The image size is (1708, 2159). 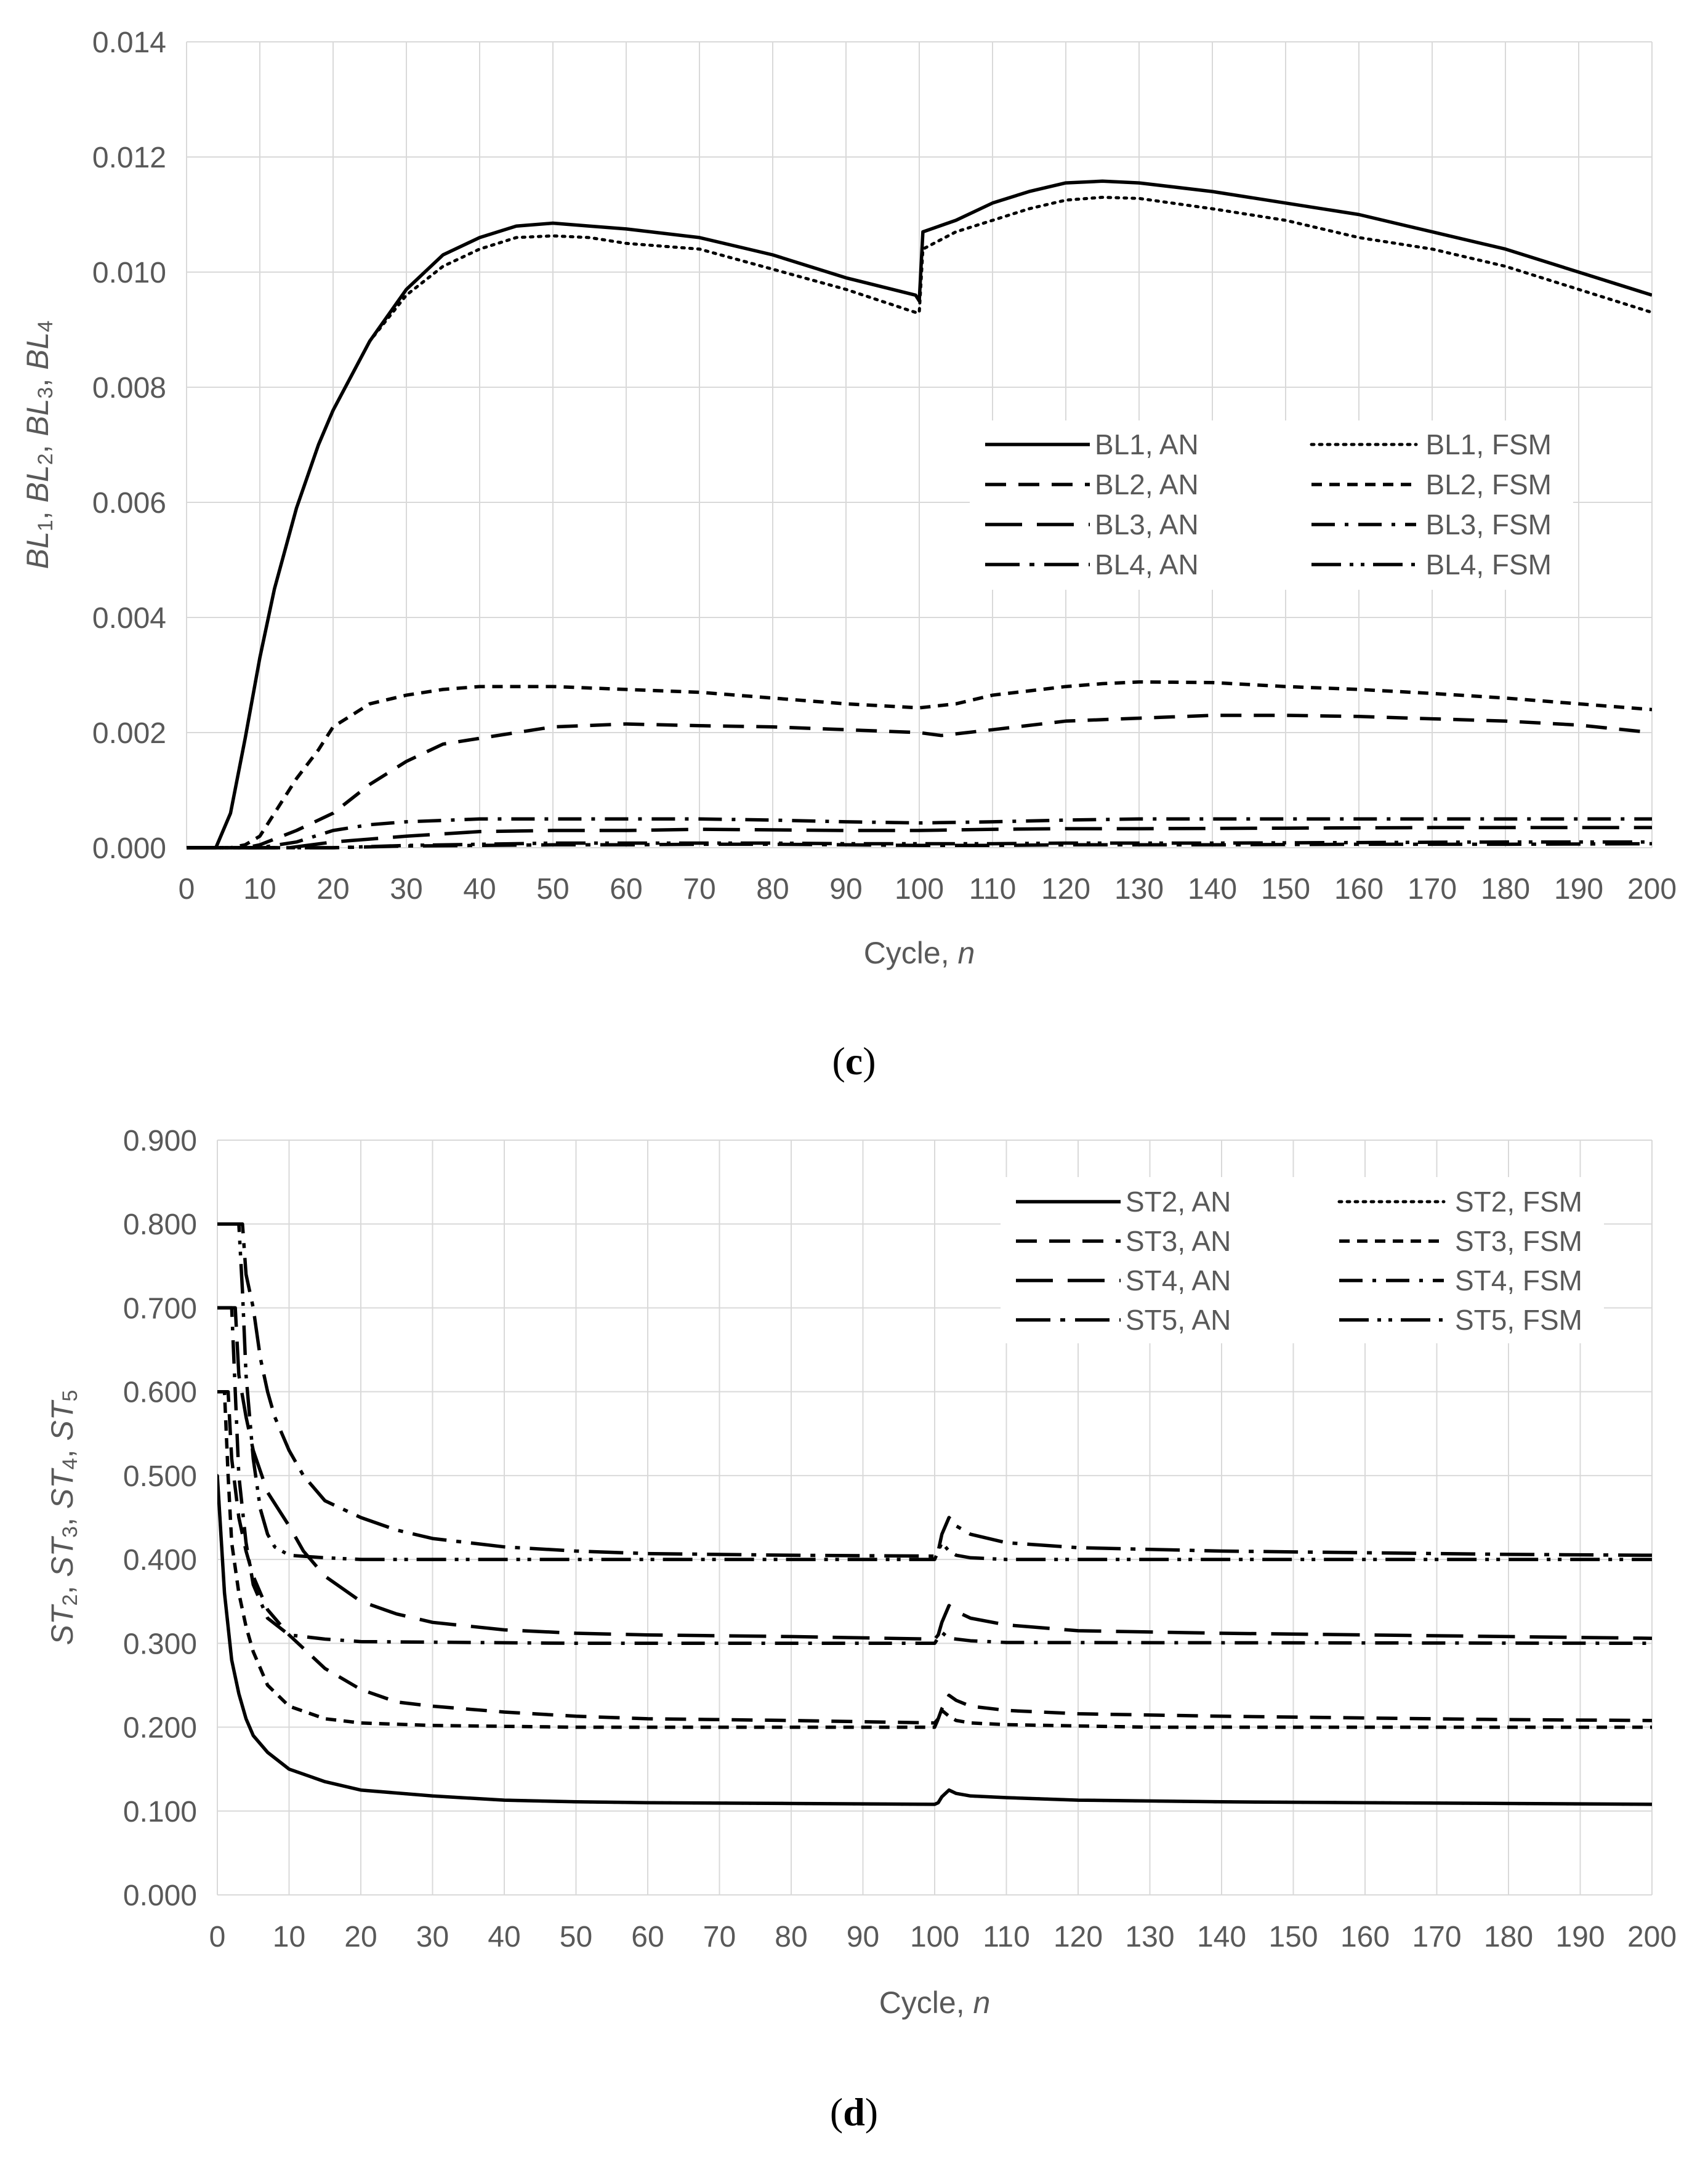 I want to click on series-line-st2-fsm, so click(x=934, y=1640).